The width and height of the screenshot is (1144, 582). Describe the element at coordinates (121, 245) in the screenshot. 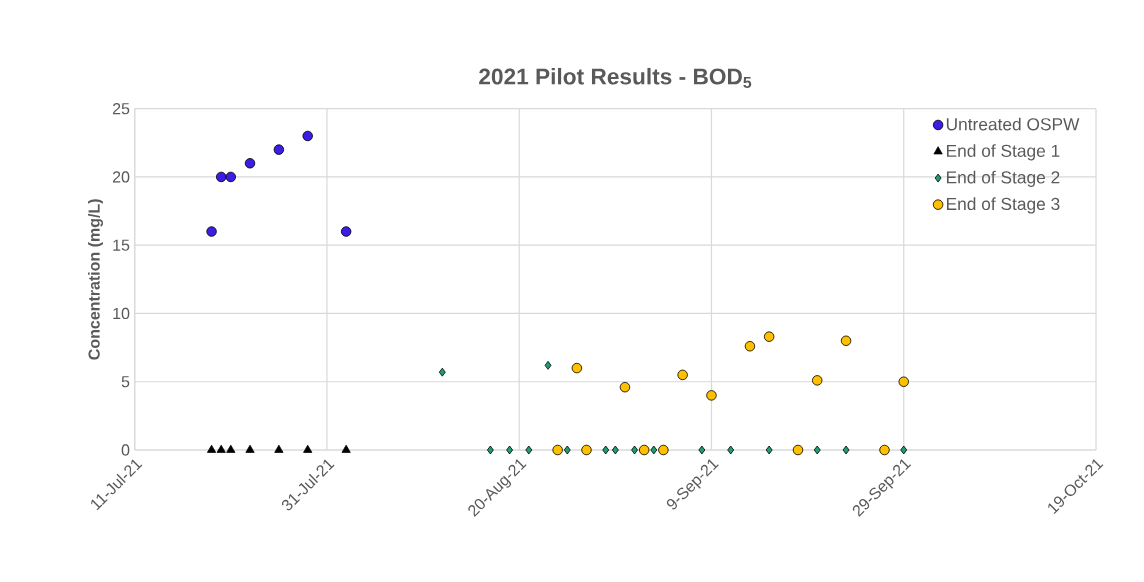

I see `y-tick-label: 15` at that location.